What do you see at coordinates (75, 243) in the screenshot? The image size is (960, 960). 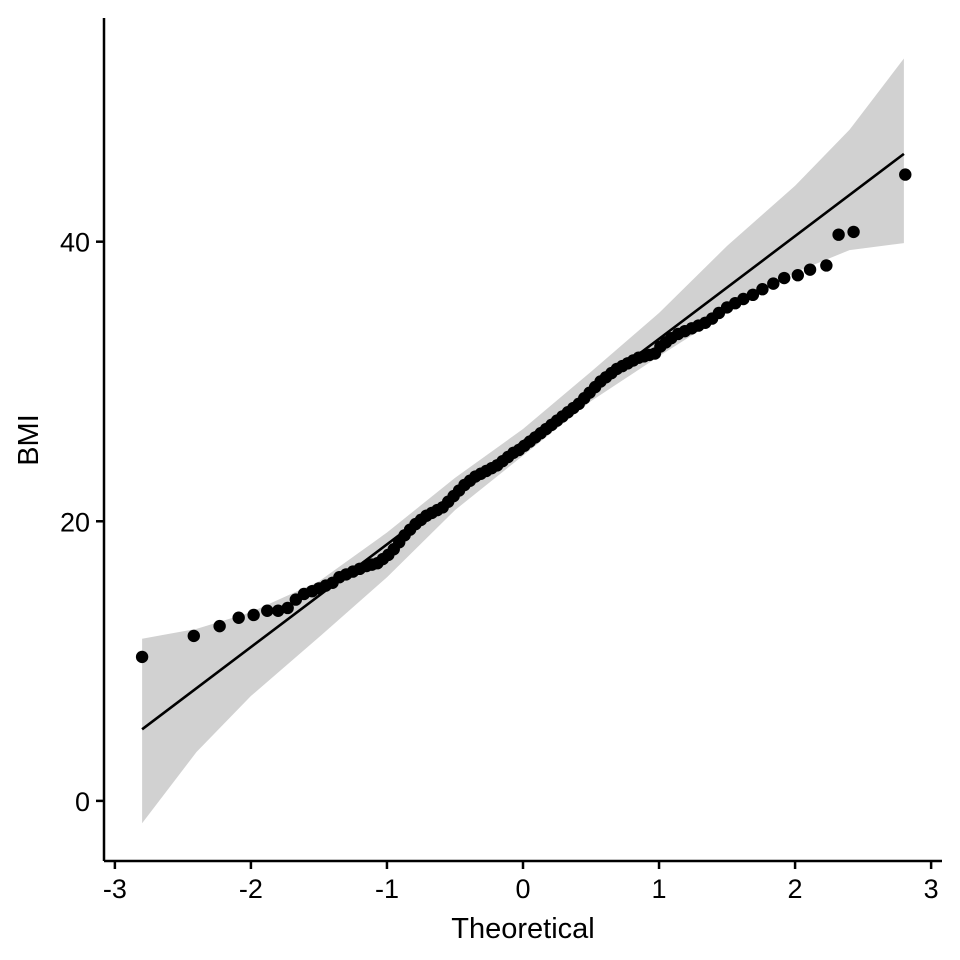 I see `y-tick-label: 40` at bounding box center [75, 243].